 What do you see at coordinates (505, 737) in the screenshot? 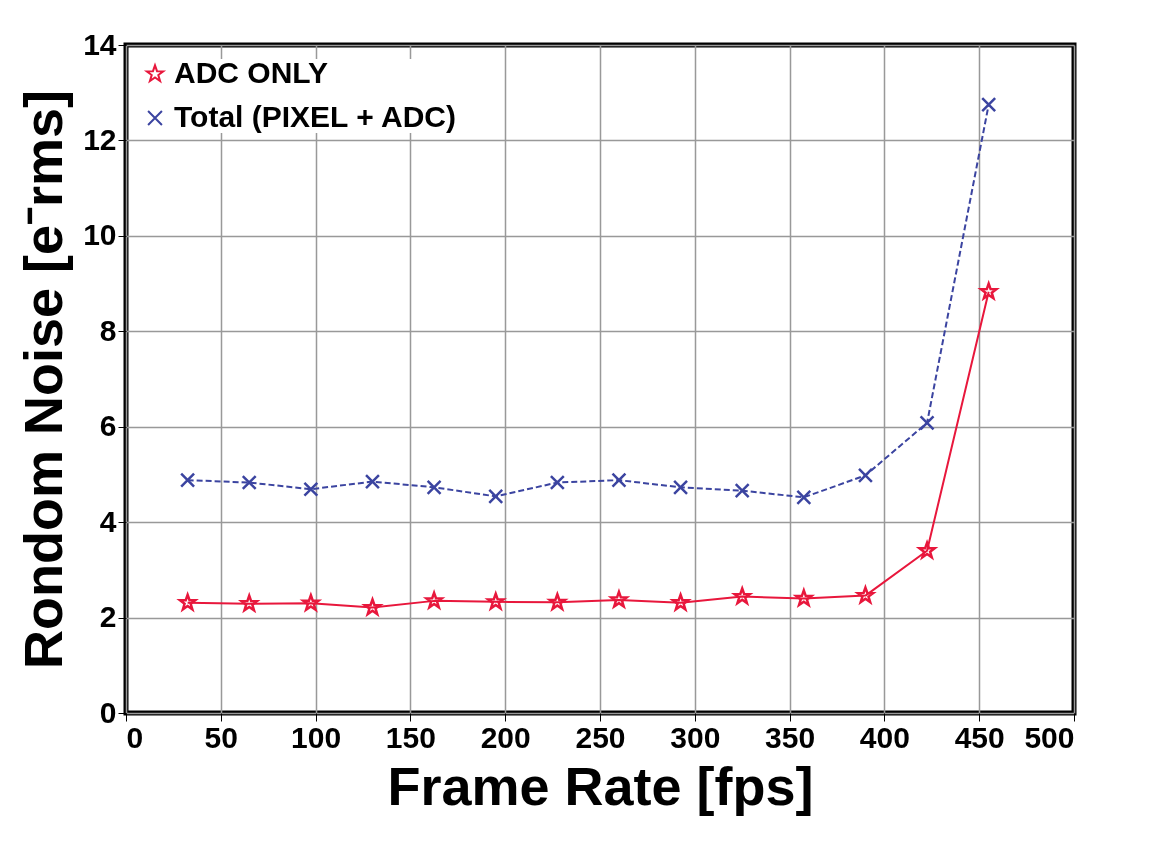
I see `x-tick-label: 200` at bounding box center [505, 737].